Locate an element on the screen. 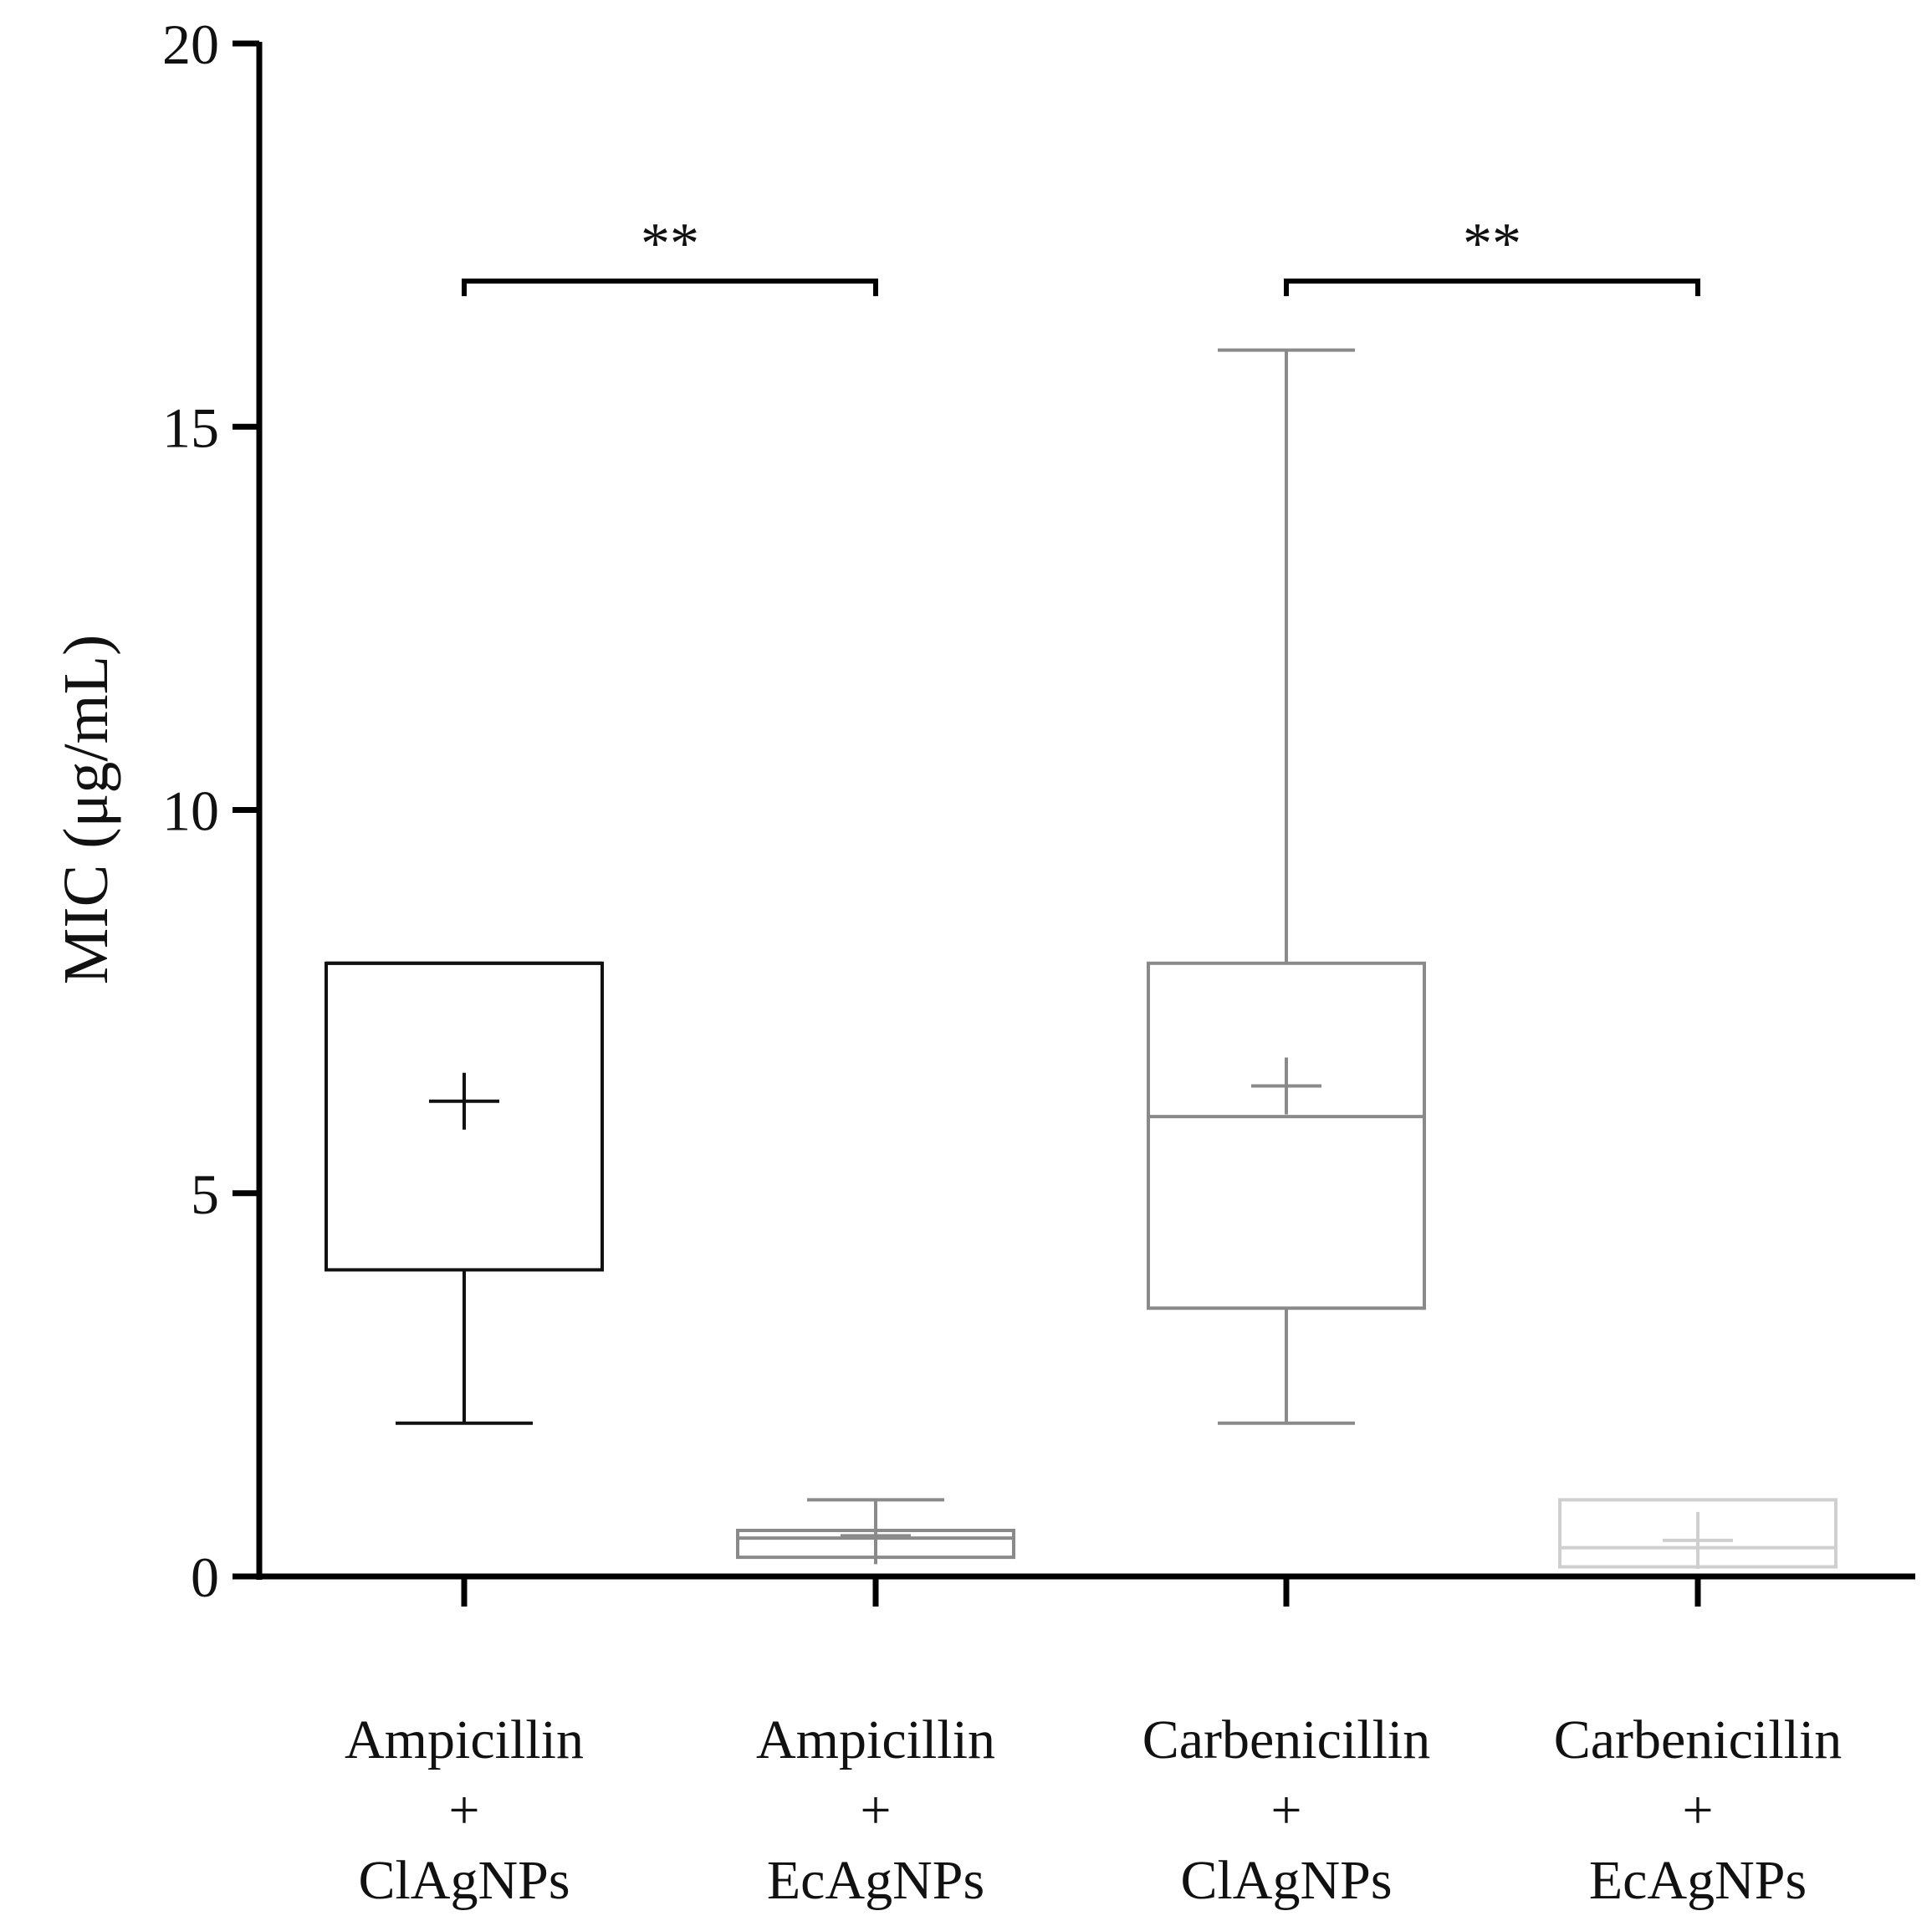  y-tick-label: 15 is located at coordinates (190, 427).